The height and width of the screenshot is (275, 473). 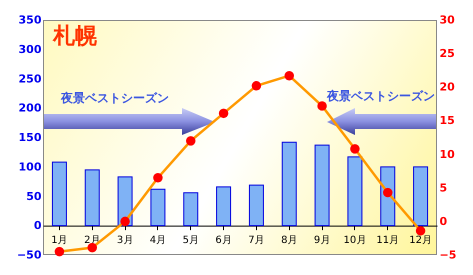 What do you see at coordinates (448, 87) in the screenshot?
I see `y2-tick-label: 20` at bounding box center [448, 87].